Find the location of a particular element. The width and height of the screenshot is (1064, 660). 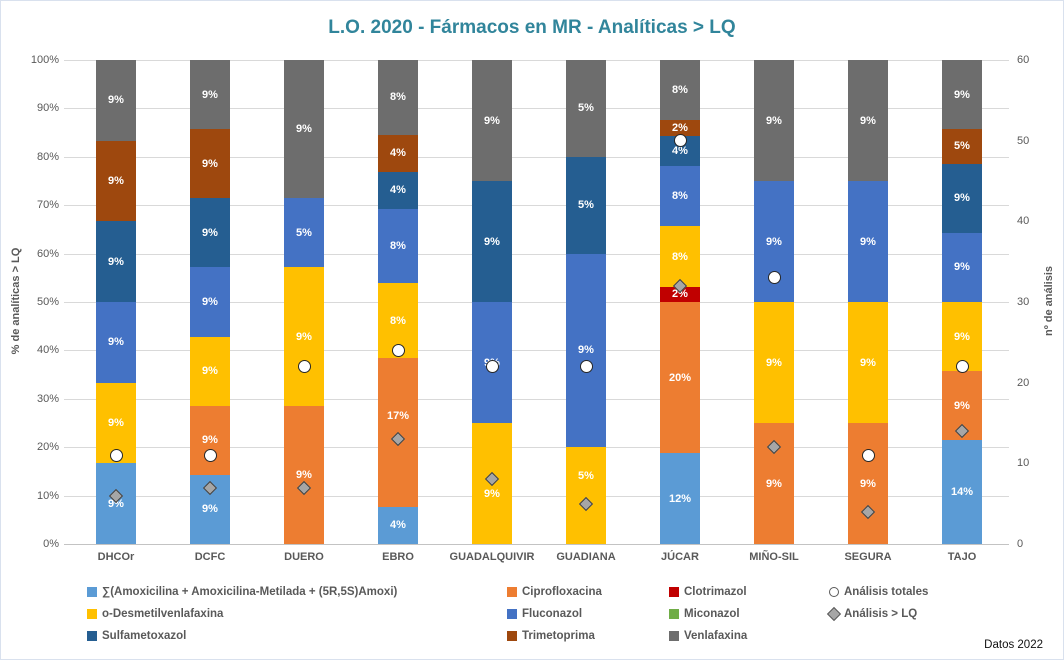

legend-label: Clotrimazol is located at coordinates (715, 592).